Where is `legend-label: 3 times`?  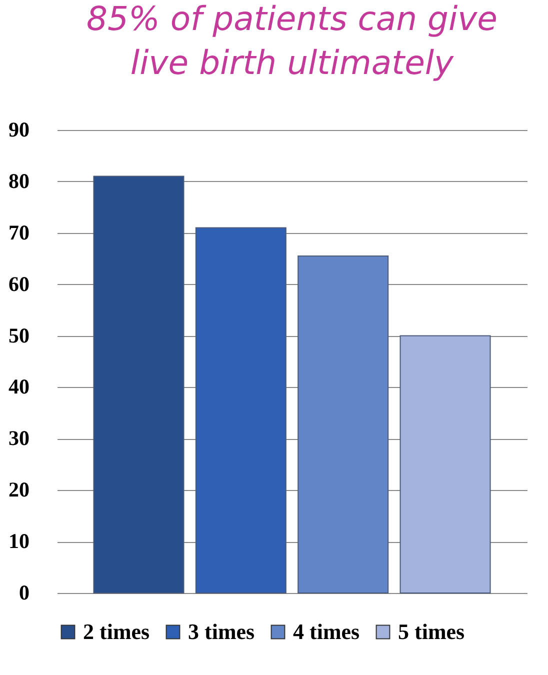 legend-label: 3 times is located at coordinates (222, 631).